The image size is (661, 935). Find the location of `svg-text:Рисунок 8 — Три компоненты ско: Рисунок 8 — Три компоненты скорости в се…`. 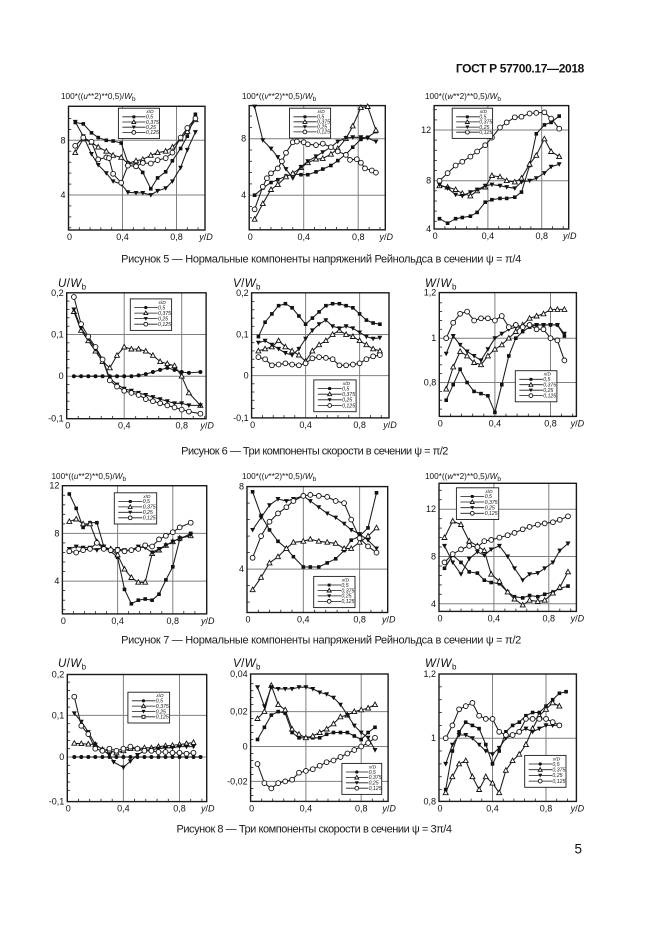

svg-text:Рисунок 8 — Три компоненты ско: Рисунок 8 — Три компоненты скорости в се… is located at coordinates (313, 830).